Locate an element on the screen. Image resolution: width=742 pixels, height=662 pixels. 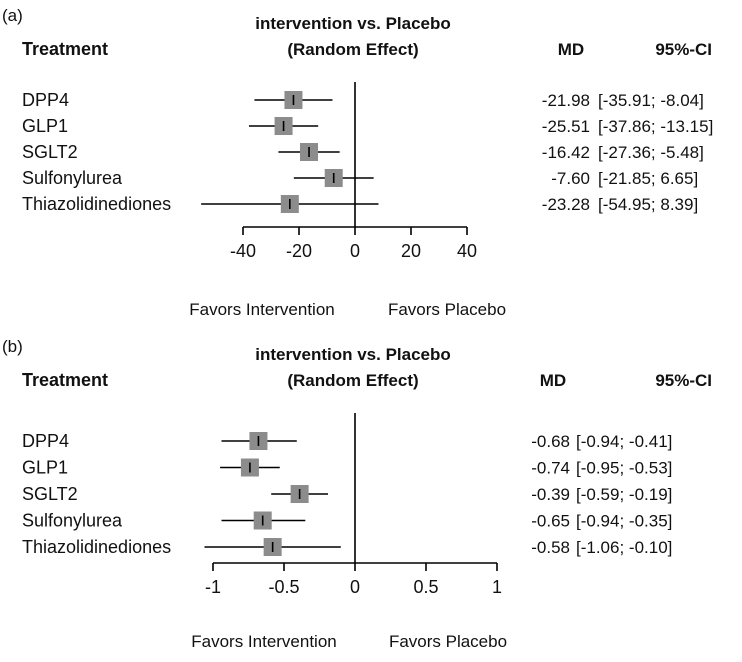
x-tick-label: 0.5 is located at coordinates (425, 587).